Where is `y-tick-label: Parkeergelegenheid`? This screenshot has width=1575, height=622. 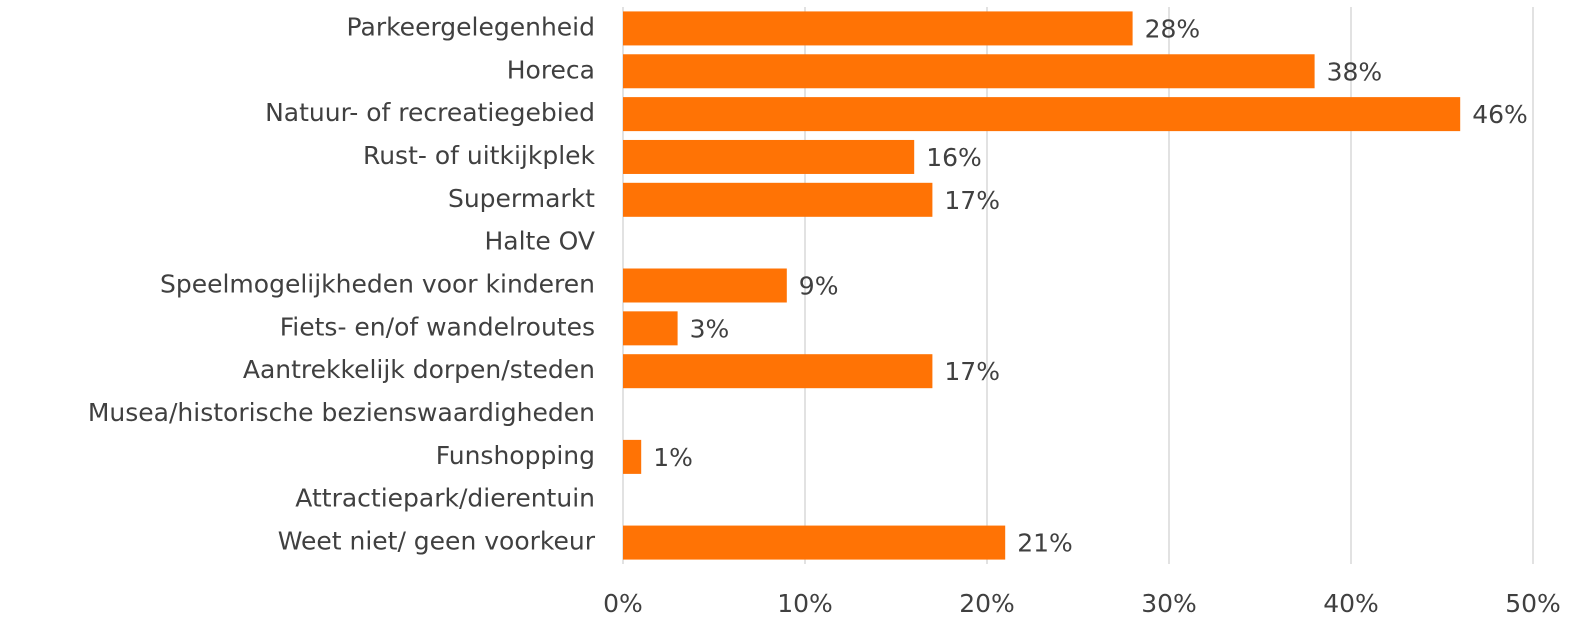 y-tick-label: Parkeergelegenheid is located at coordinates (471, 26).